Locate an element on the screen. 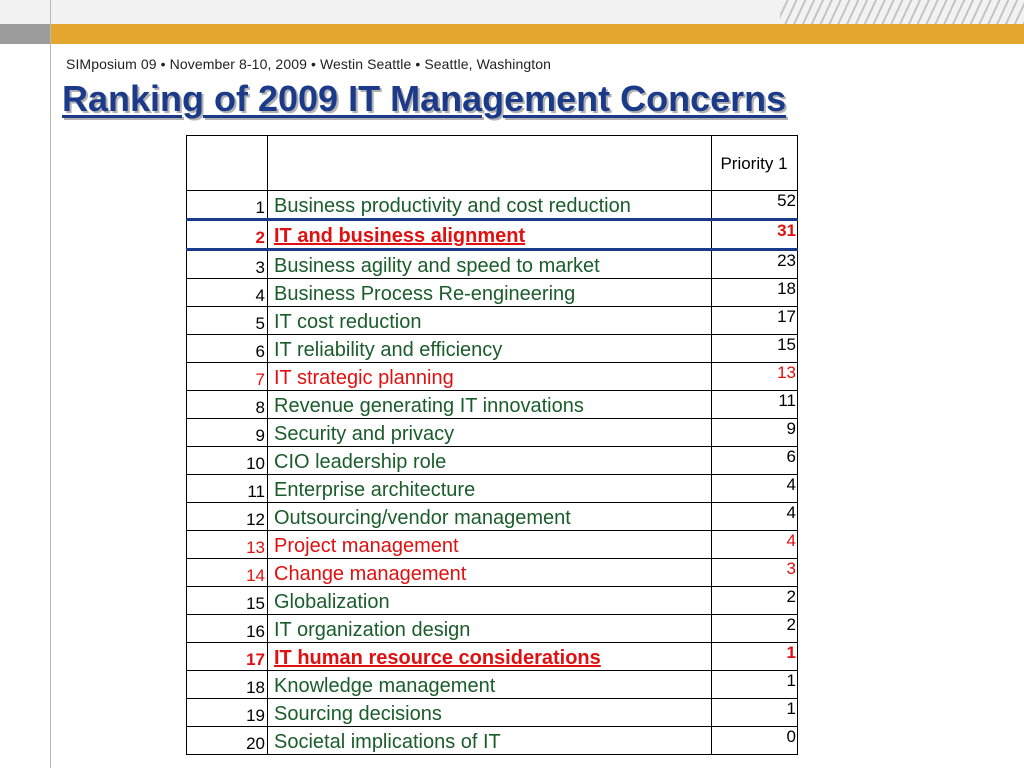 The image size is (1024, 768). priority-cell: 52 is located at coordinates (754, 205).